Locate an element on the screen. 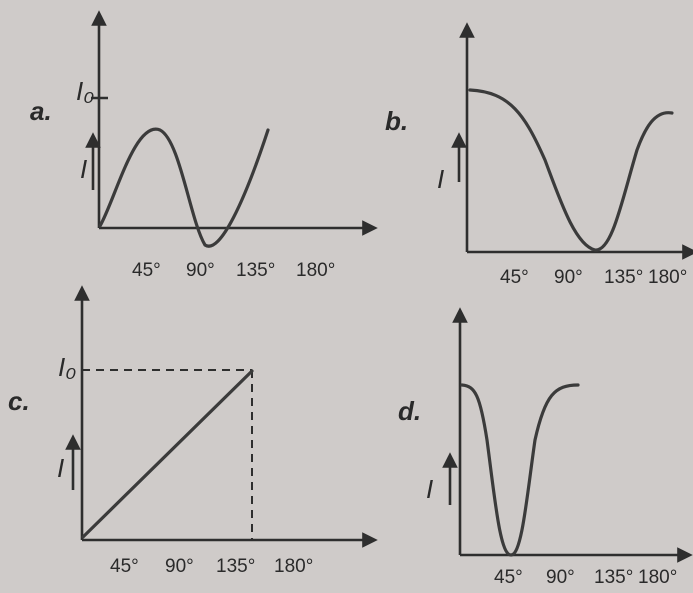 This screenshot has width=693, height=593. panel-c-tick-90: 90° is located at coordinates (179, 566).